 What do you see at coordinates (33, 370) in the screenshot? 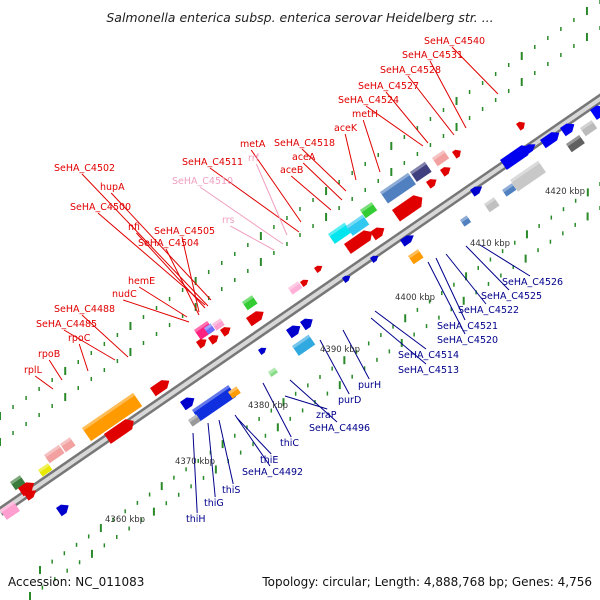
I see `gene-label-forward: rplL` at bounding box center [33, 370].